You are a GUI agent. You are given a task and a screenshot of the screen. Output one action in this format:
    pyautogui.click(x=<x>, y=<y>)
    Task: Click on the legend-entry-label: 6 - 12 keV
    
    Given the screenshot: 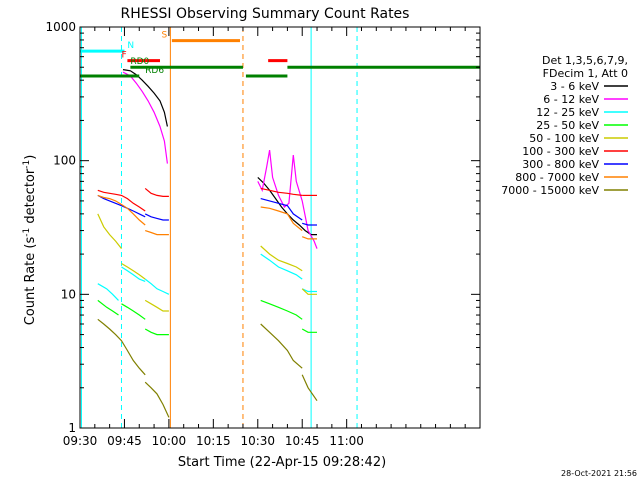 What is the action you would take?
    pyautogui.click(x=571, y=99)
    